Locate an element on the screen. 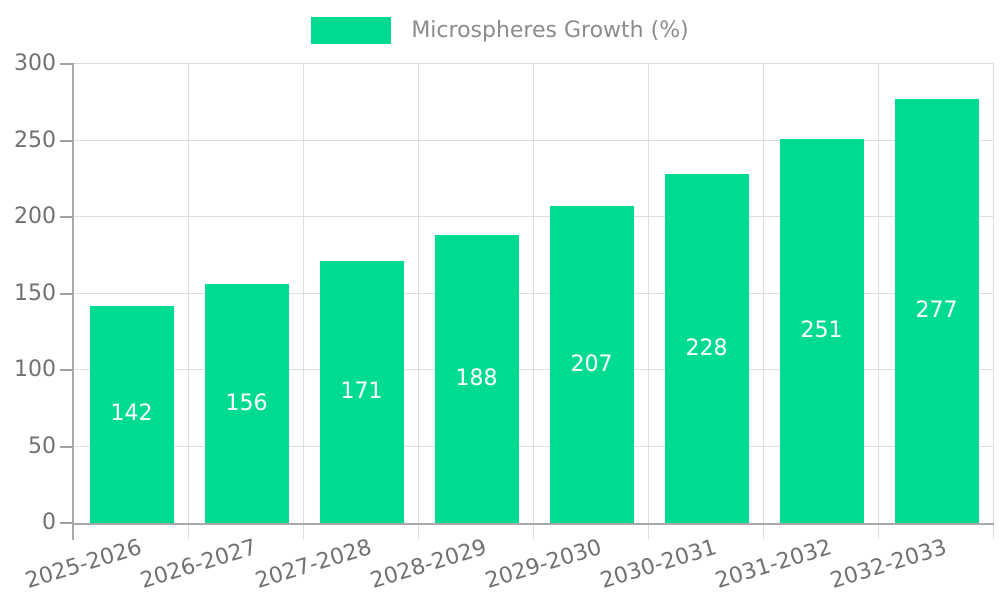 This screenshot has width=1000, height=610. y-axis-label: 150 is located at coordinates (35, 293).